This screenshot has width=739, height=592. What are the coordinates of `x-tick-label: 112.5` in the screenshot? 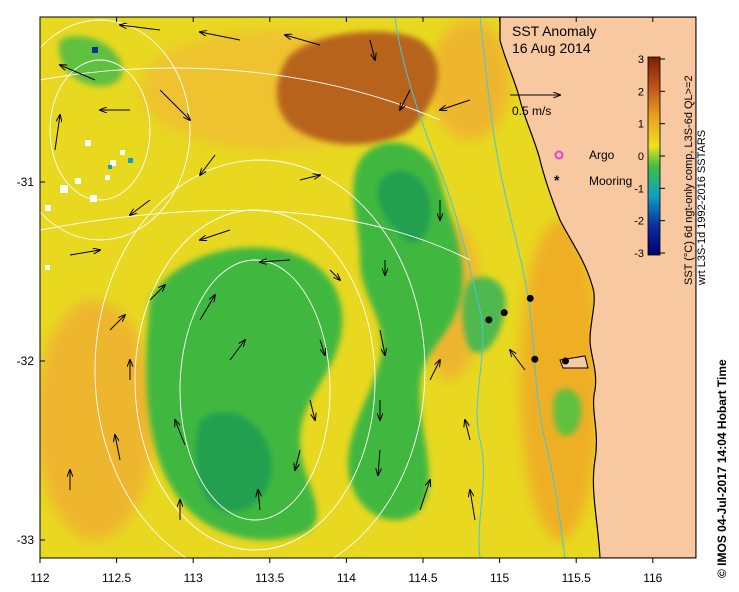 It's located at (116, 578).